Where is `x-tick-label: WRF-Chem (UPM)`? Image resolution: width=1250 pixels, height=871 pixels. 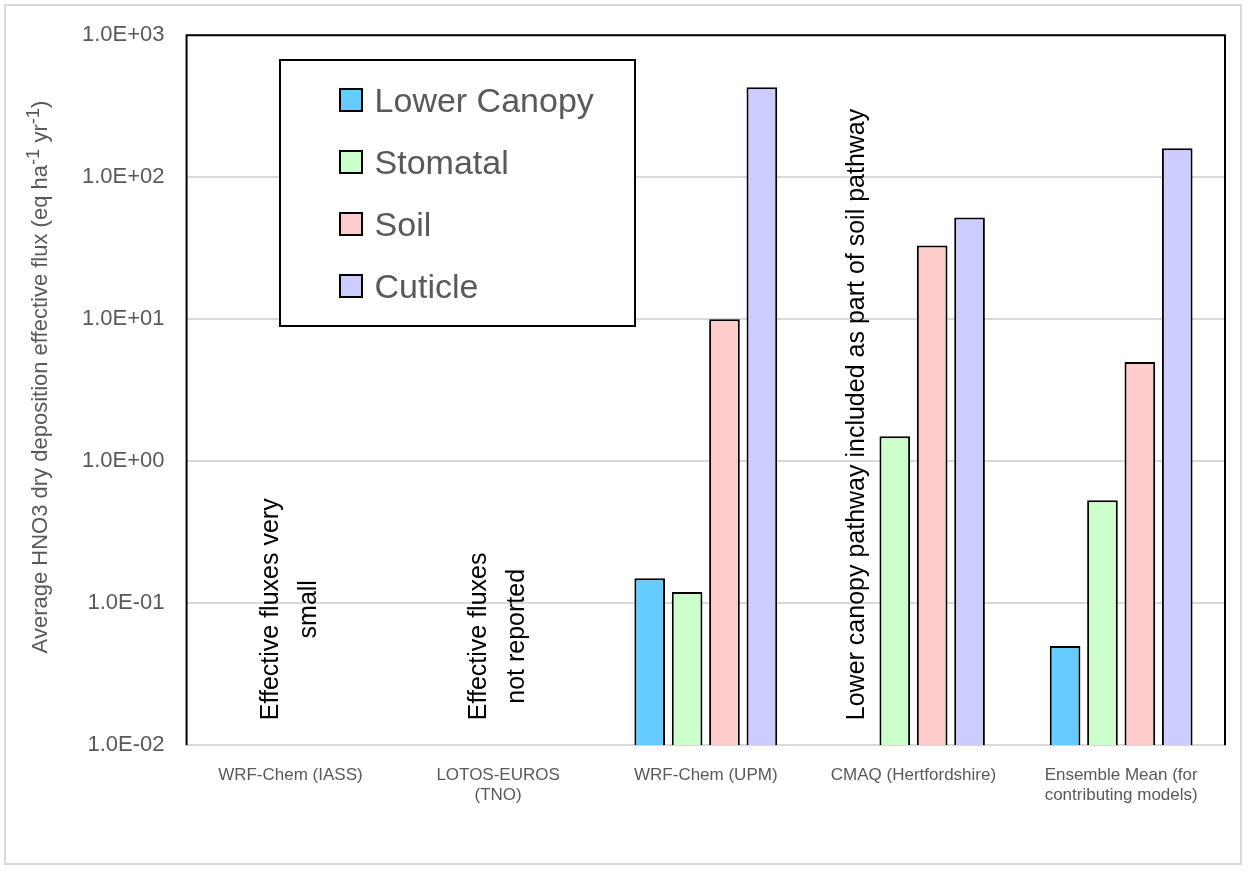 x-tick-label: WRF-Chem (UPM) is located at coordinates (706, 775).